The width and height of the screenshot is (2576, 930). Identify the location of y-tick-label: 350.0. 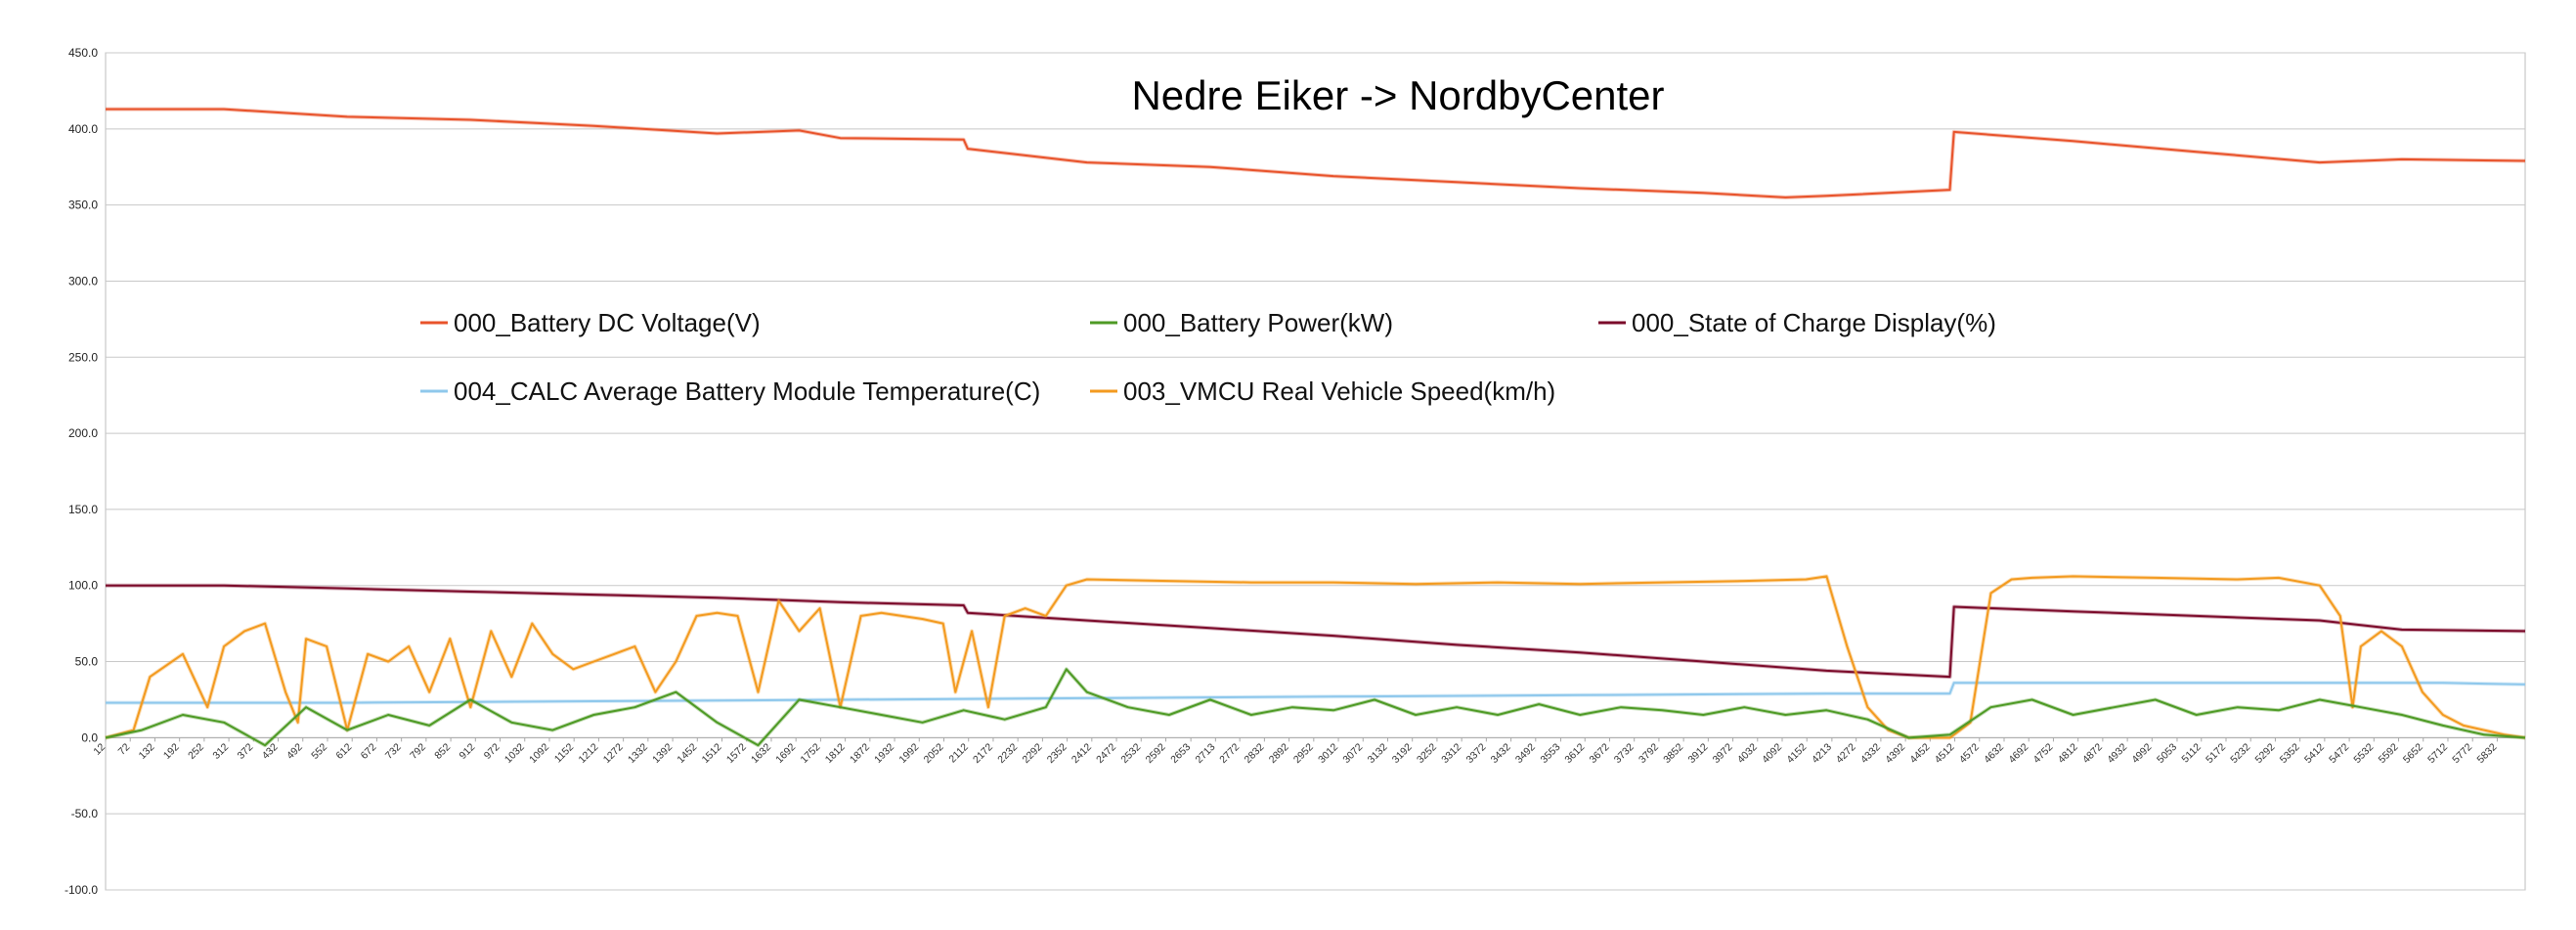
(83, 205).